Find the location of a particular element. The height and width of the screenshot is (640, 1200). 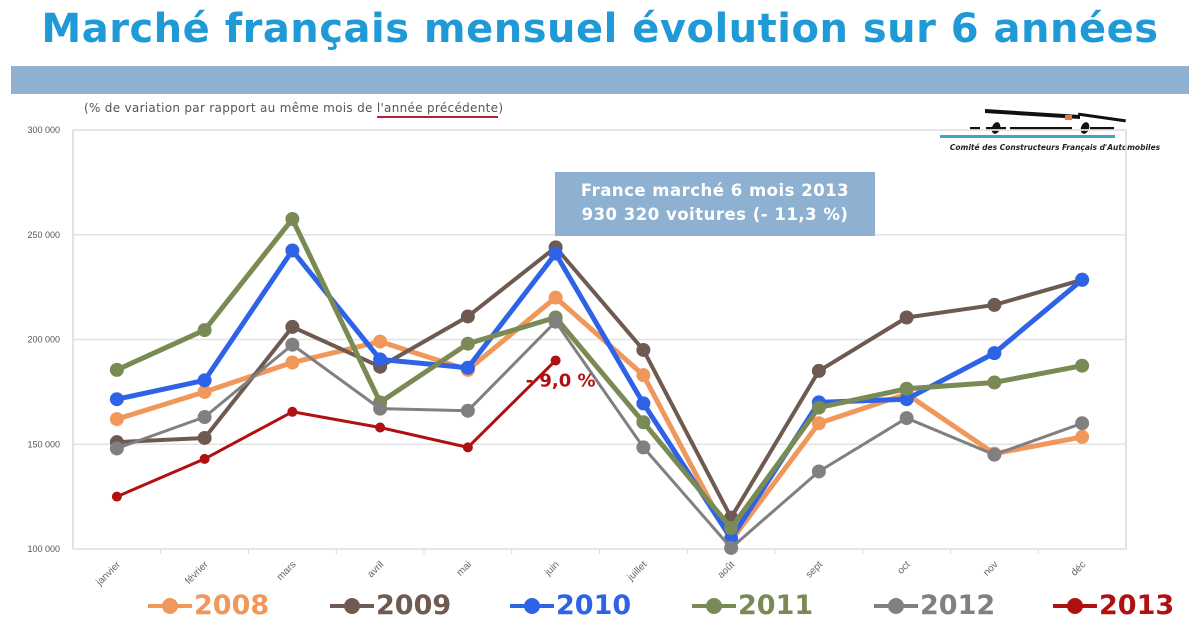

header-banner is located at coordinates (600, 80).